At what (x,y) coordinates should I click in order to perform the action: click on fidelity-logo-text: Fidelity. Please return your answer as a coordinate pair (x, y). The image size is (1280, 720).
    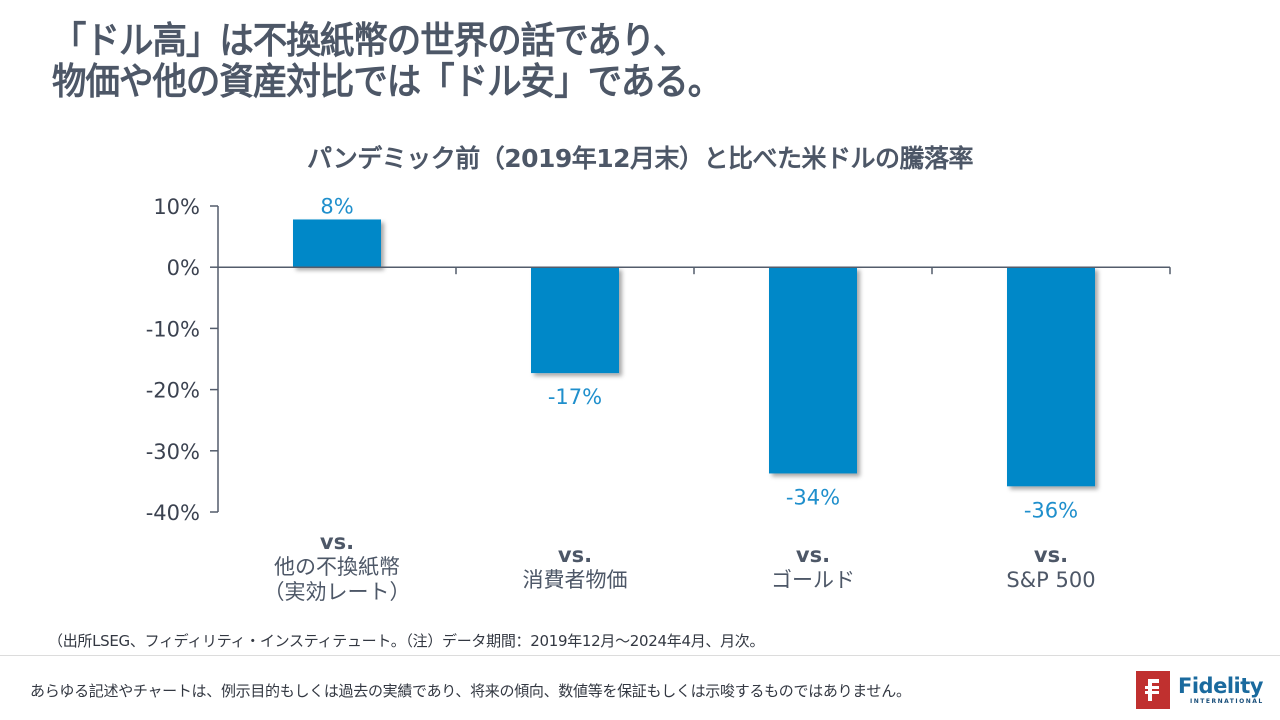
    Looking at the image, I should click on (1220, 686).